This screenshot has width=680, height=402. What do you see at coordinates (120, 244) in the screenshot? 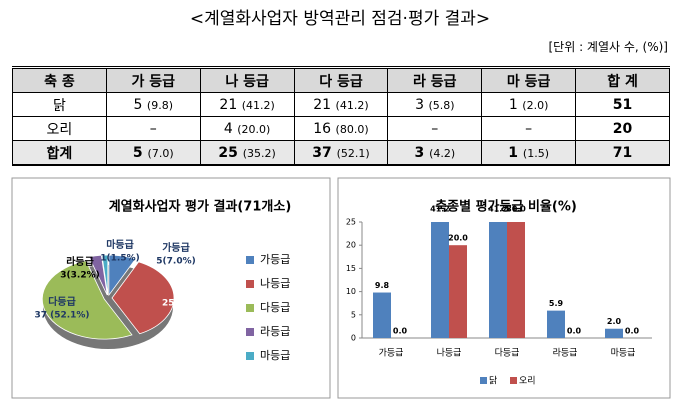
I see `slice-category: 마등급` at bounding box center [120, 244].